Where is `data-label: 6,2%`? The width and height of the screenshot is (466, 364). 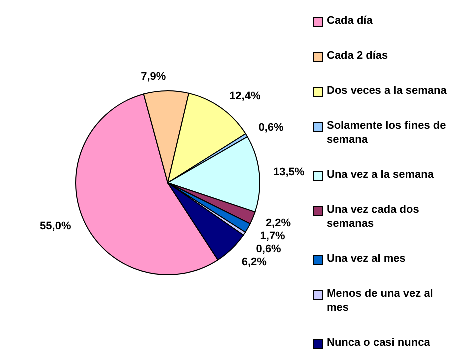
data-label: 6,2% is located at coordinates (255, 262).